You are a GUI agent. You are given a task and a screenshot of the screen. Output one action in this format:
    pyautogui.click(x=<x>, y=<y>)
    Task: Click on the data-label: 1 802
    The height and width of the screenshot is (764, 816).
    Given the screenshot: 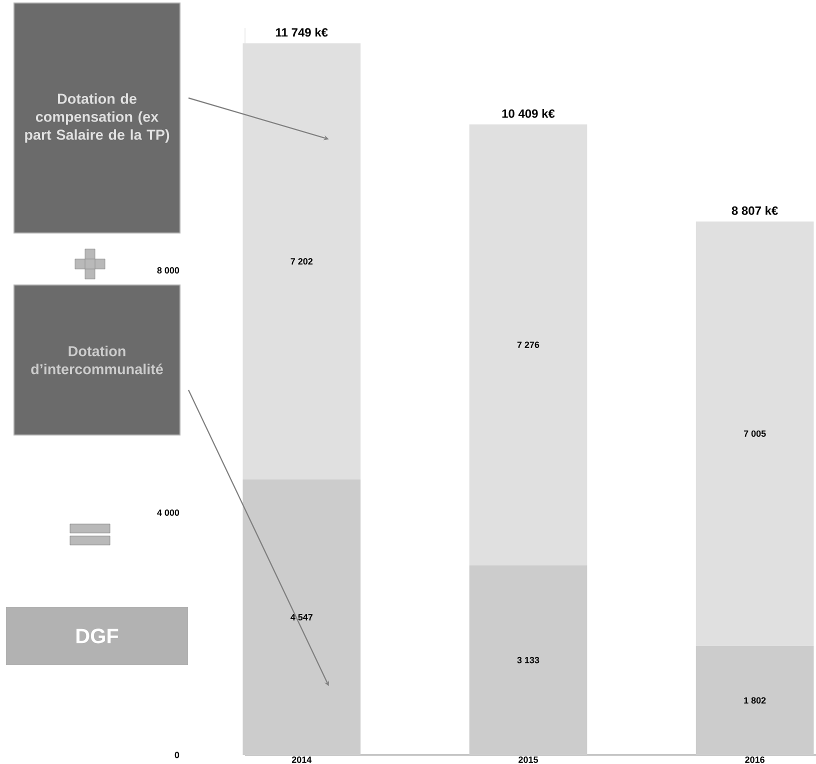 What is the action you would take?
    pyautogui.click(x=755, y=700)
    